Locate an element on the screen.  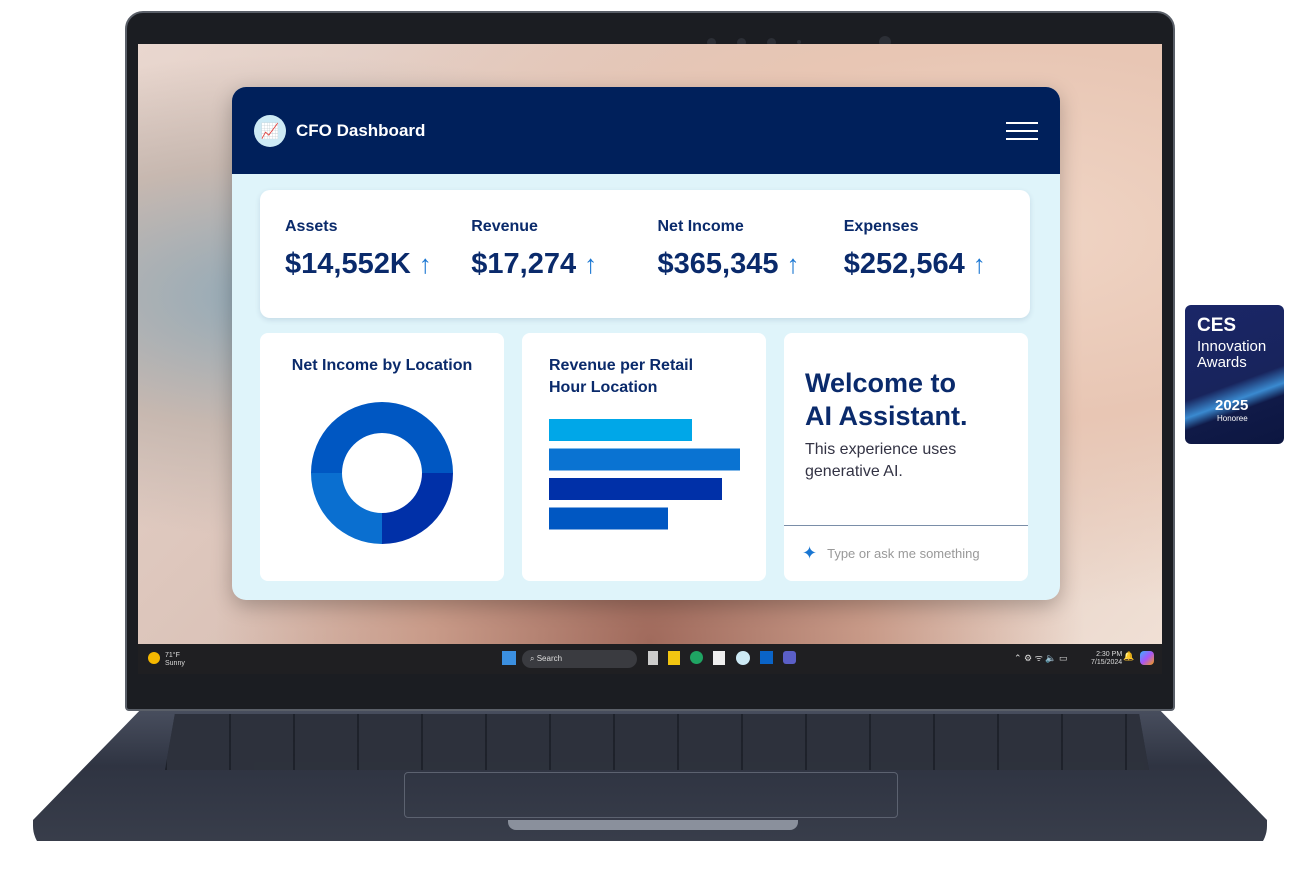
kpi-net-income: Net Income $365,345 ↑ is located at coordinates (751, 268).